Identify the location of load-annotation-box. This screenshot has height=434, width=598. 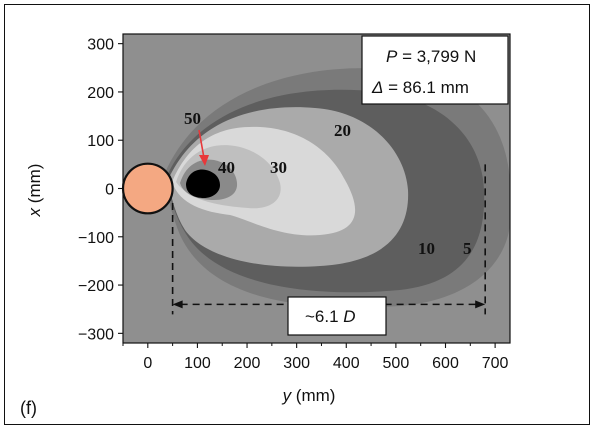
(435, 70).